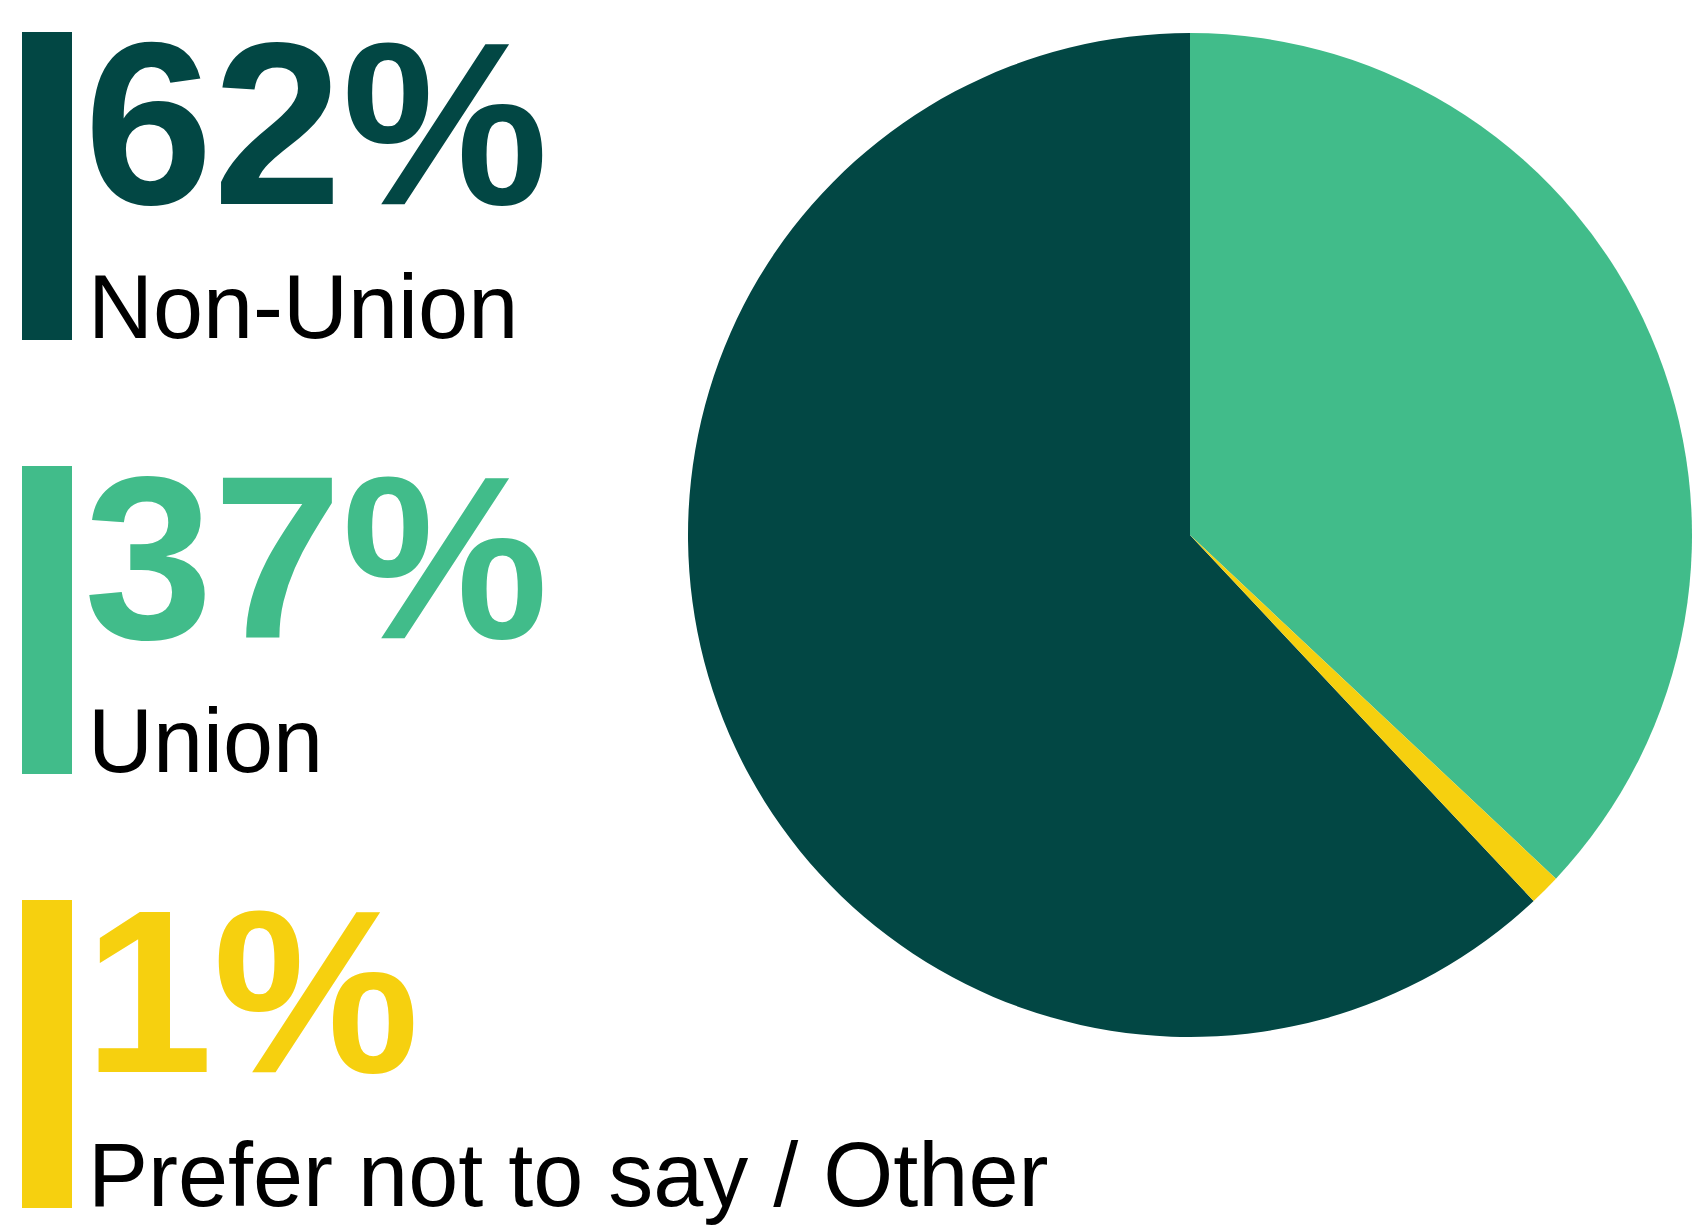 This screenshot has width=1695, height=1225. I want to click on pie-slice, so click(1373, 718).